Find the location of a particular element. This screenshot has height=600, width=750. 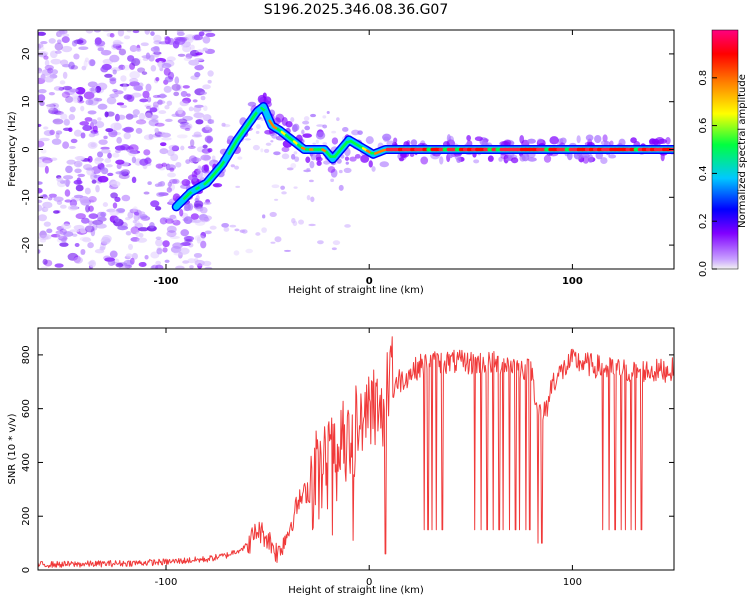

snr-y-label: SNR (10 * v/v) is located at coordinates (12, 448).